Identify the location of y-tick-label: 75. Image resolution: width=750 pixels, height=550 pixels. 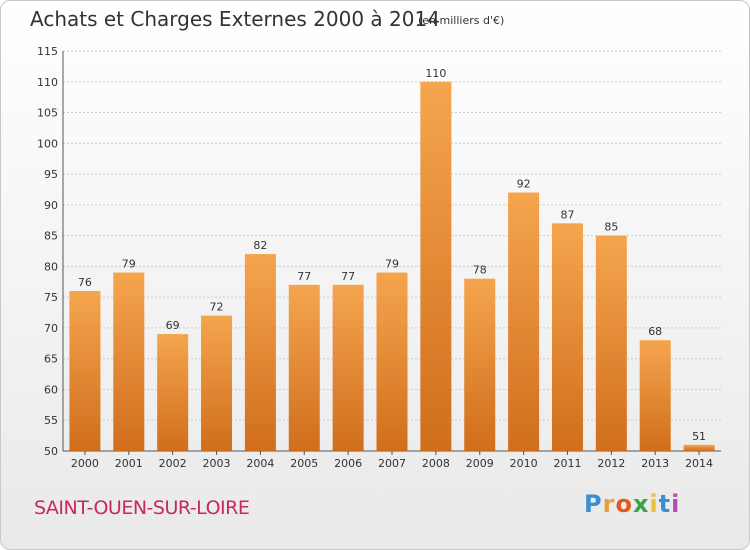
(51, 297).